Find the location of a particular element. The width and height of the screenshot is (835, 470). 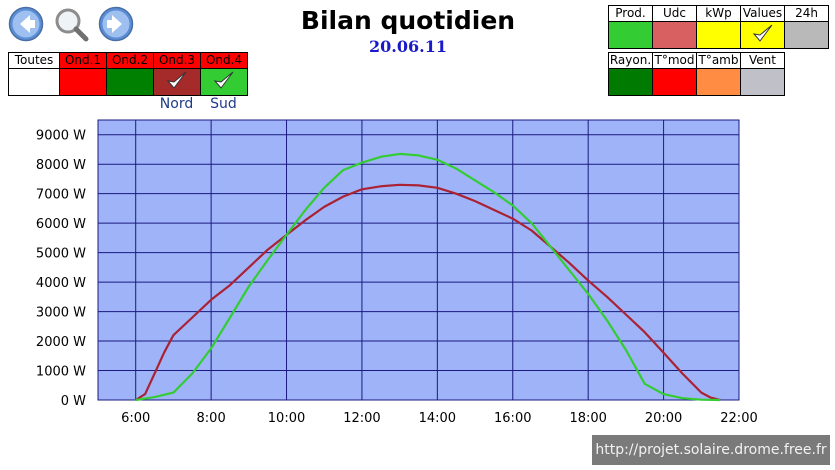

view-toggle-tamb: T°amb is located at coordinates (718, 74).